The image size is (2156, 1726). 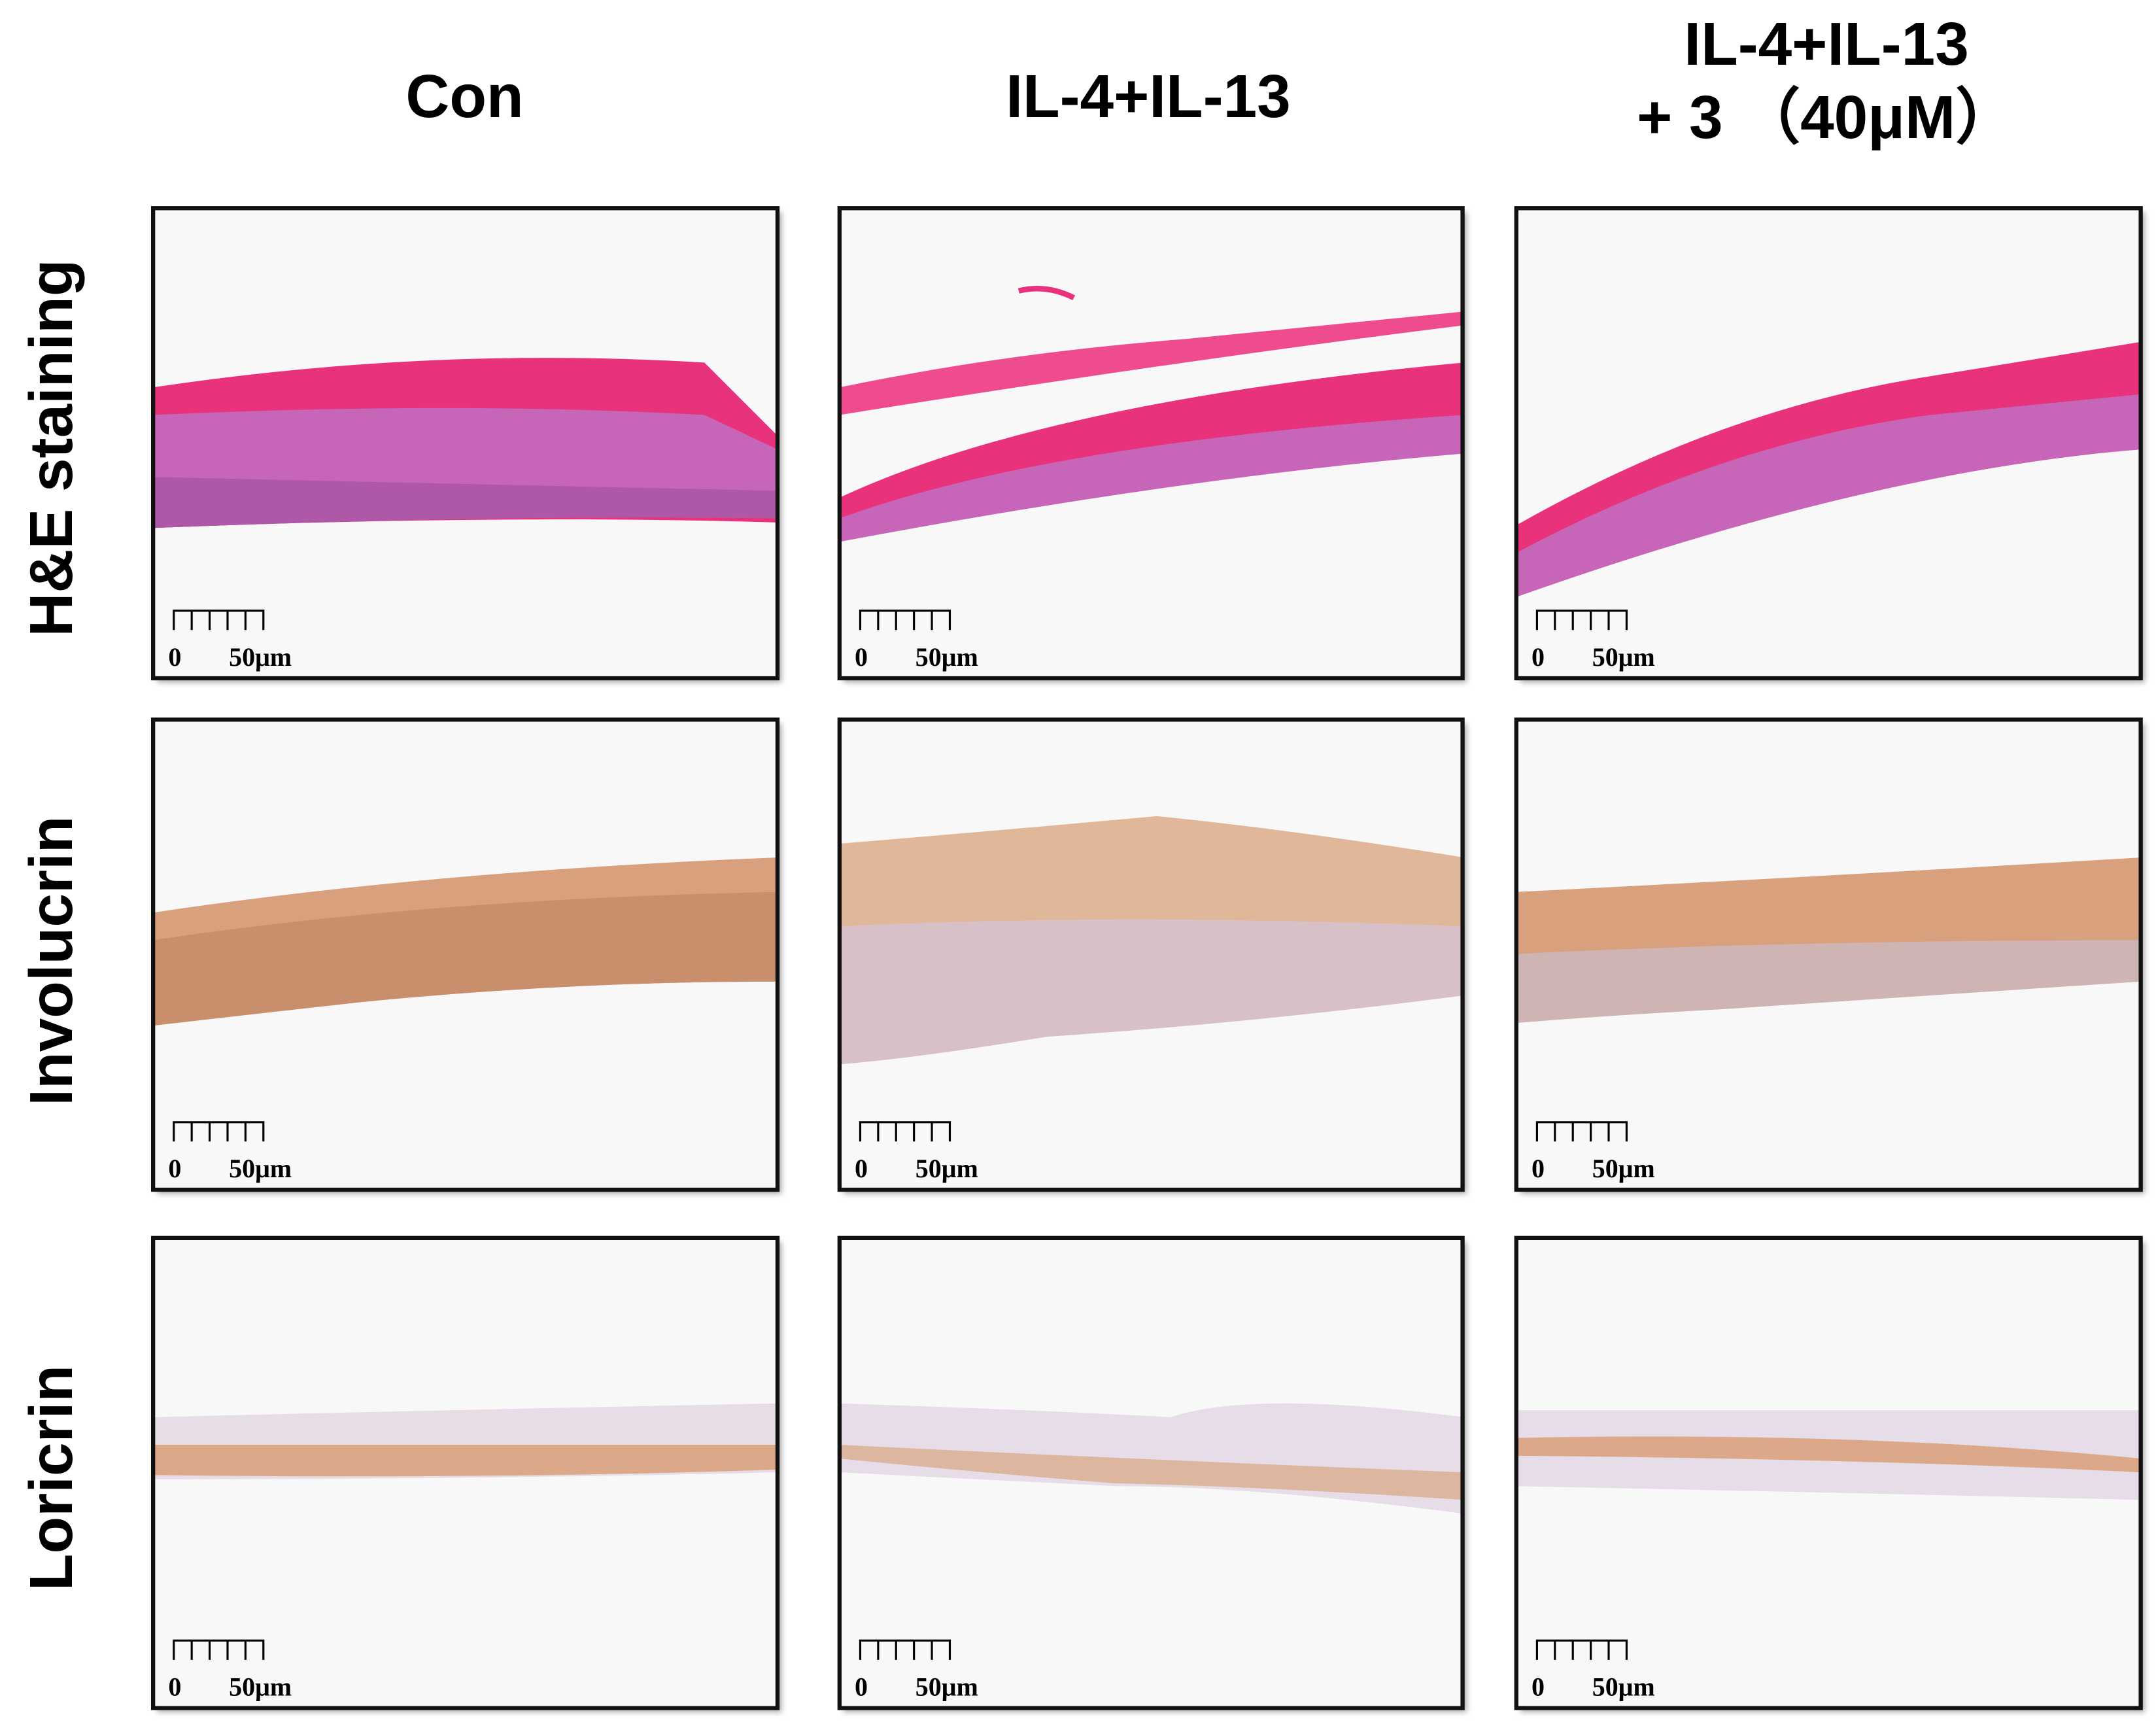 What do you see at coordinates (51, 961) in the screenshot?
I see `row-label: Involucrin` at bounding box center [51, 961].